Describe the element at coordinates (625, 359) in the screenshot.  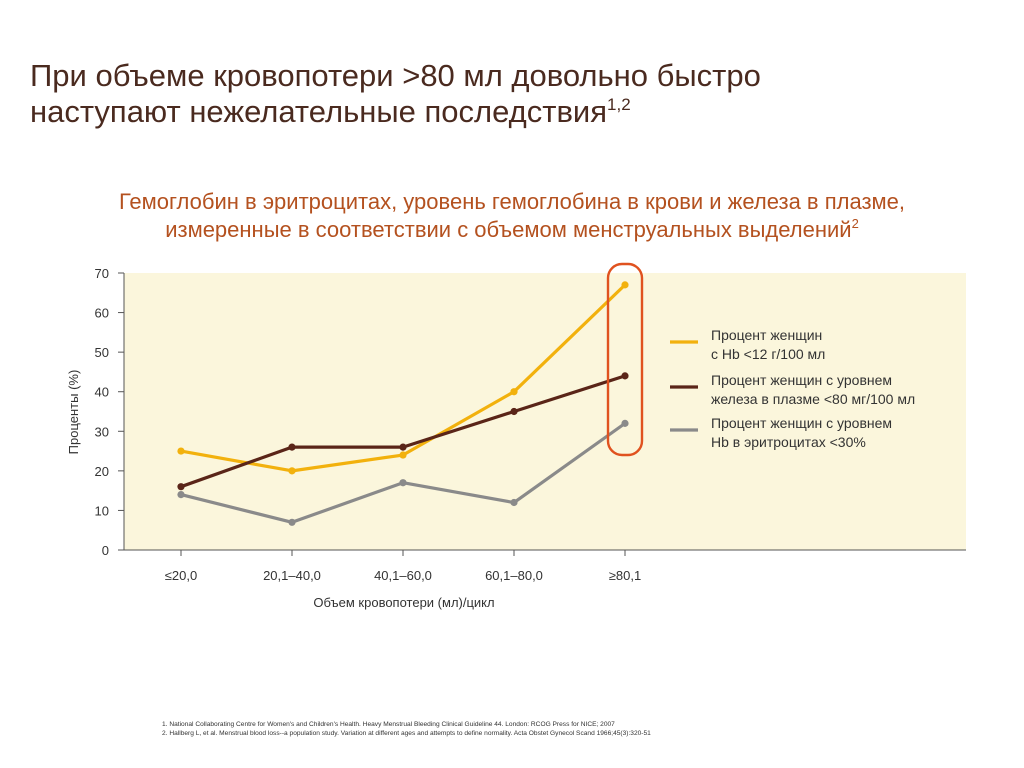
I see `highlight-box` at that location.